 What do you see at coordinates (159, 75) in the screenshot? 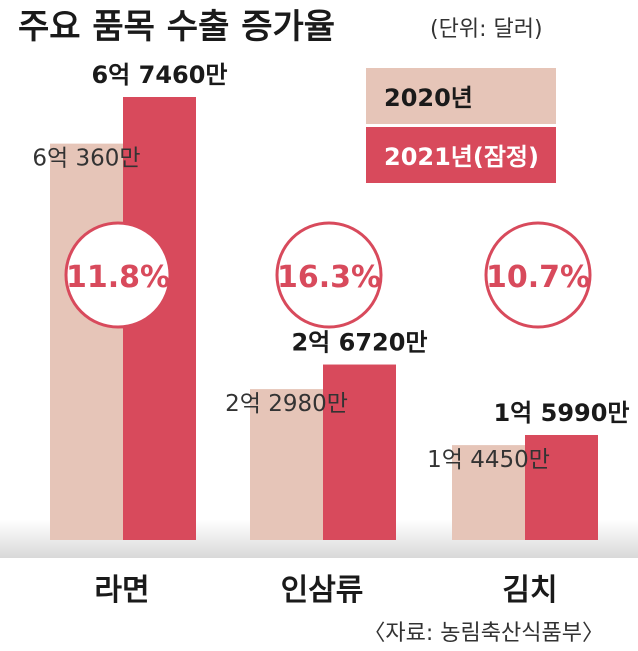
I see `value-label-2021-ramen: 6억 7460만` at bounding box center [159, 75].